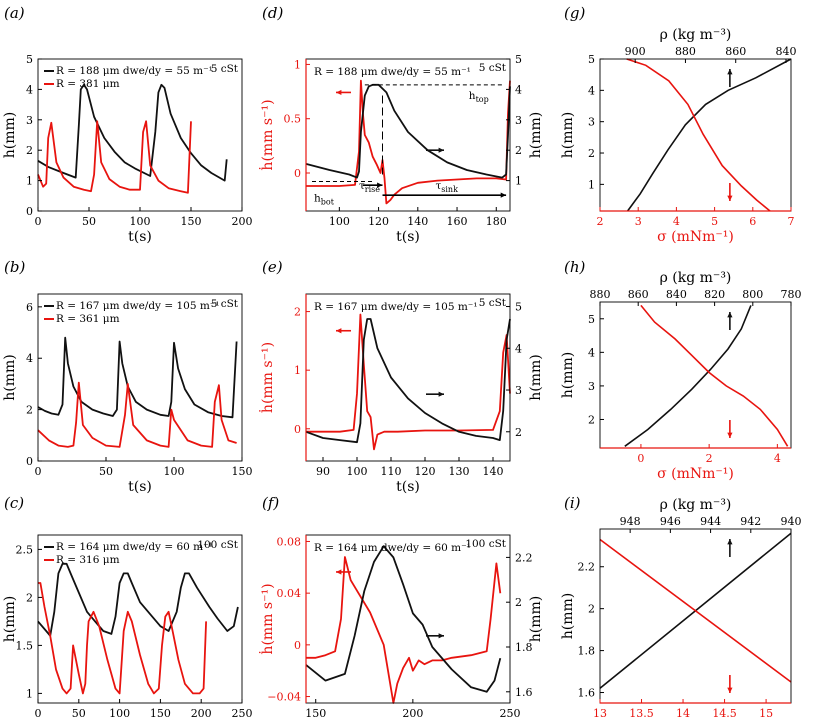  What do you see at coordinates (766, 713) in the screenshot?
I see `x-tick-label: 15` at bounding box center [766, 713].